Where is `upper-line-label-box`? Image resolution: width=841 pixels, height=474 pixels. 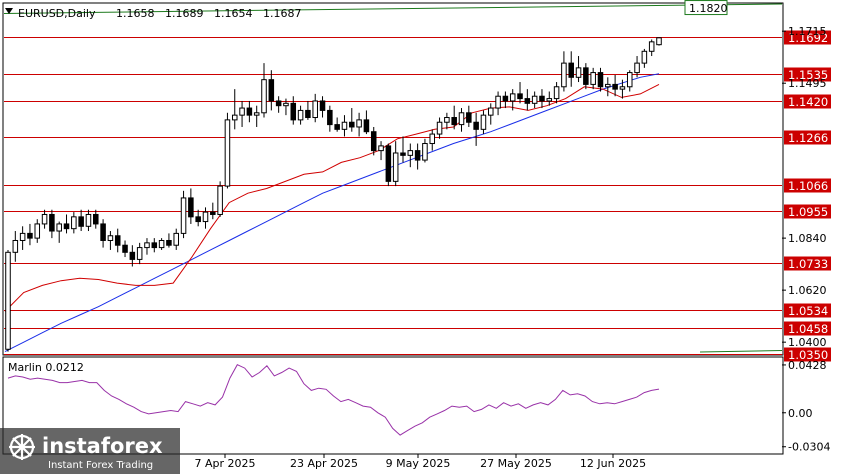 upper-line-label-box is located at coordinates (706, 8).